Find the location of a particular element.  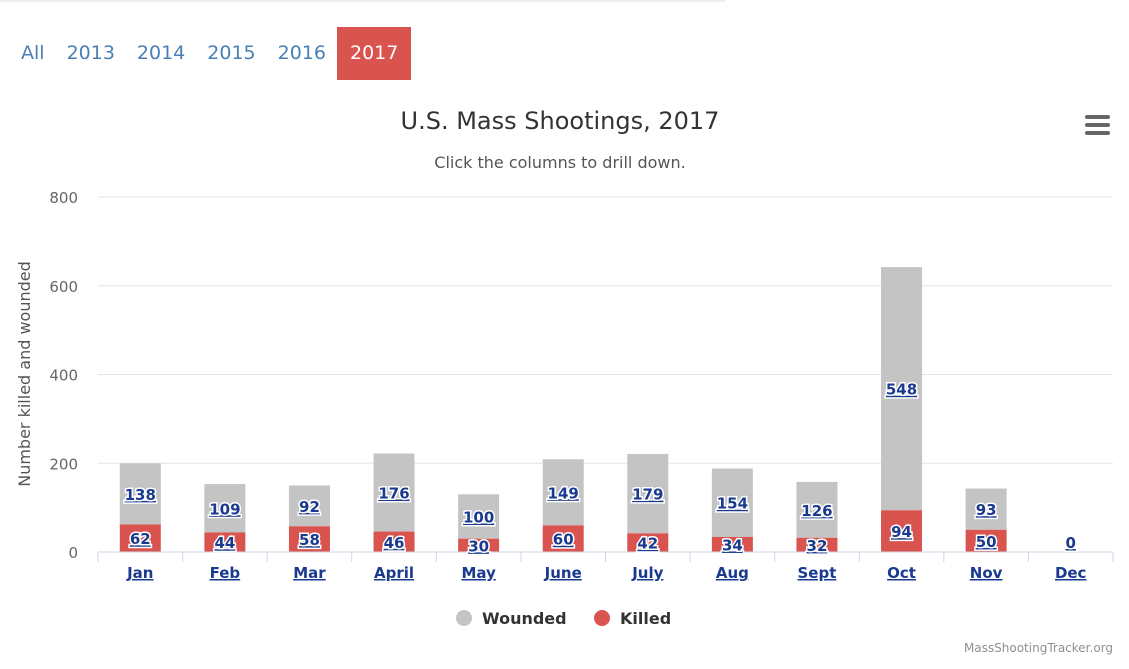

bar-wounded-oct is located at coordinates (902, 389).